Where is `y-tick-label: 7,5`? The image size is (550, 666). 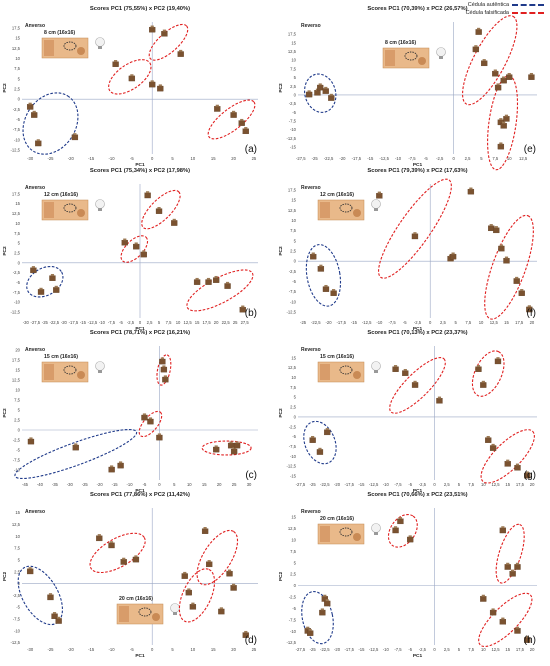 y-tick-label: 7,5 is located at coordinates (293, 551).